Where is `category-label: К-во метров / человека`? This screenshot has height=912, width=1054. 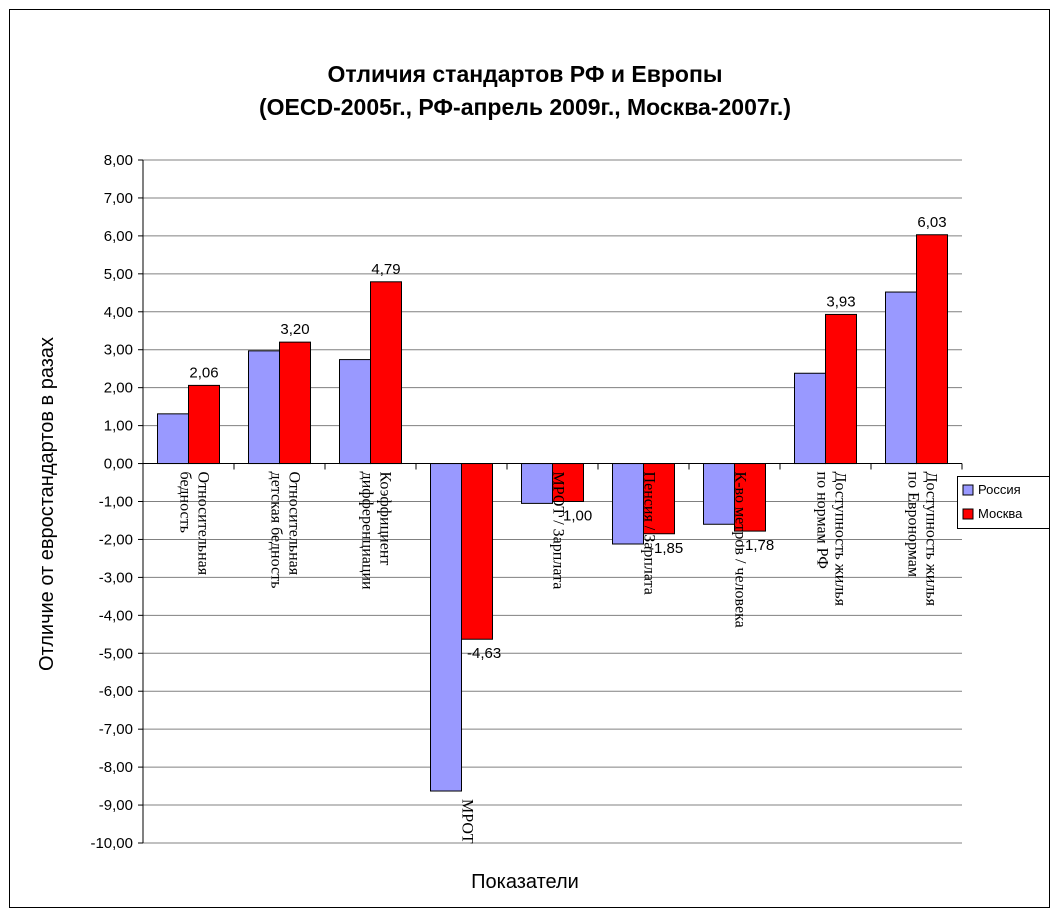
category-label: К-во метров / человека is located at coordinates (740, 550).